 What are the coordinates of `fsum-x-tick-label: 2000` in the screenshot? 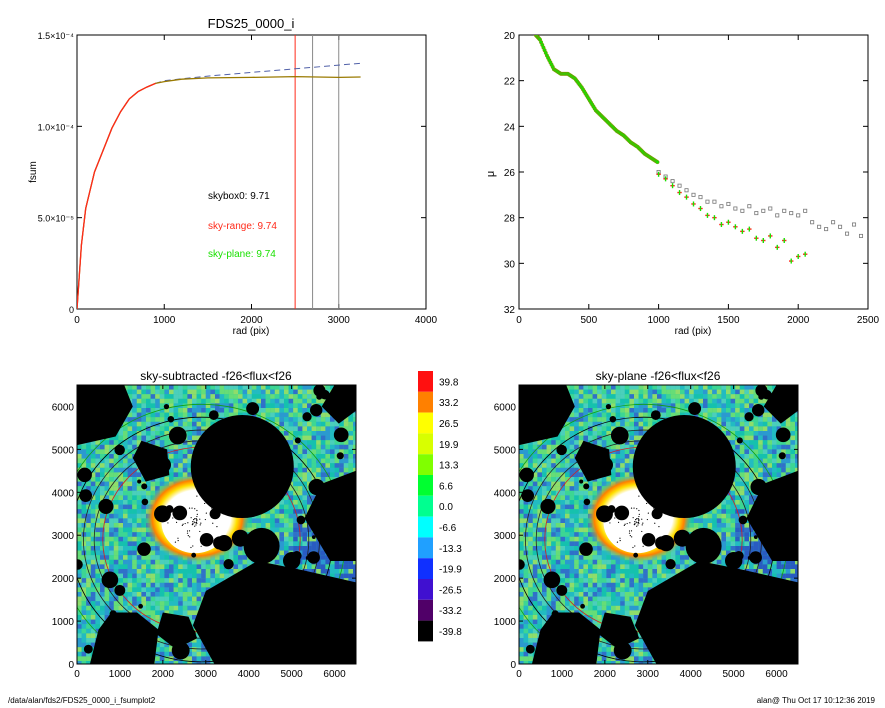 It's located at (251, 320).